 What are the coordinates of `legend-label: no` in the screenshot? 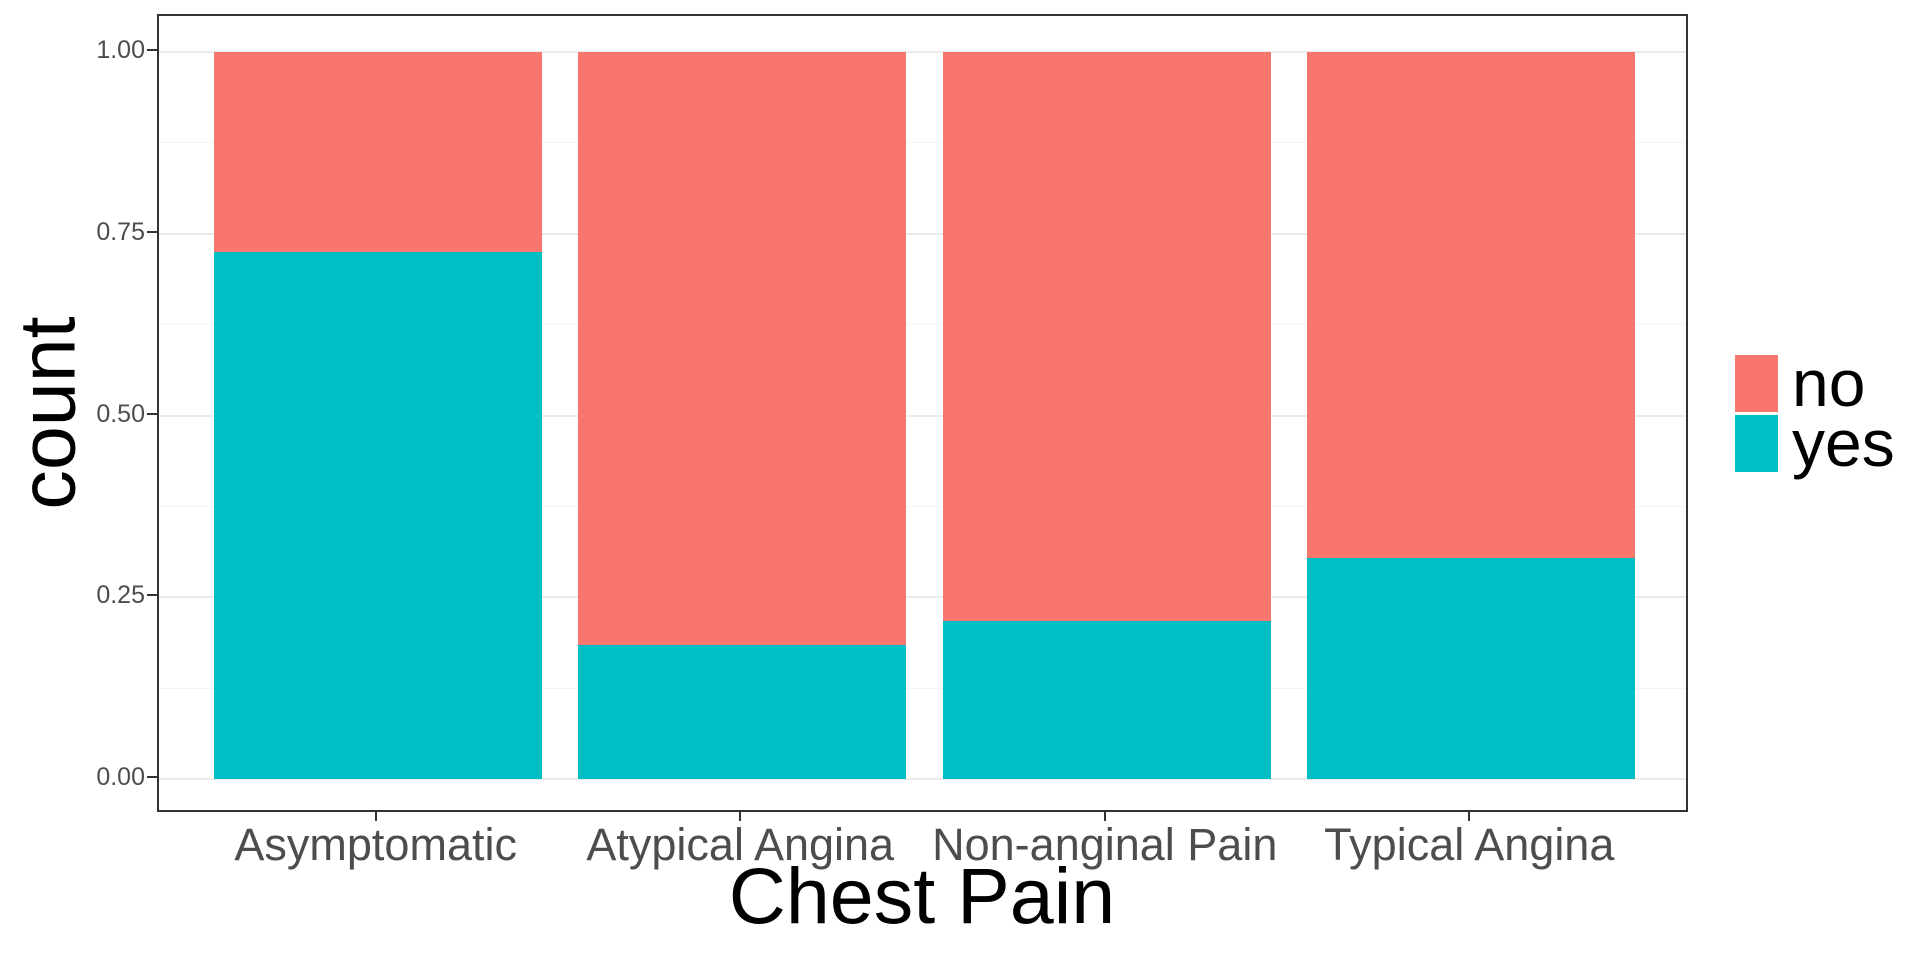 It's located at (1829, 383).